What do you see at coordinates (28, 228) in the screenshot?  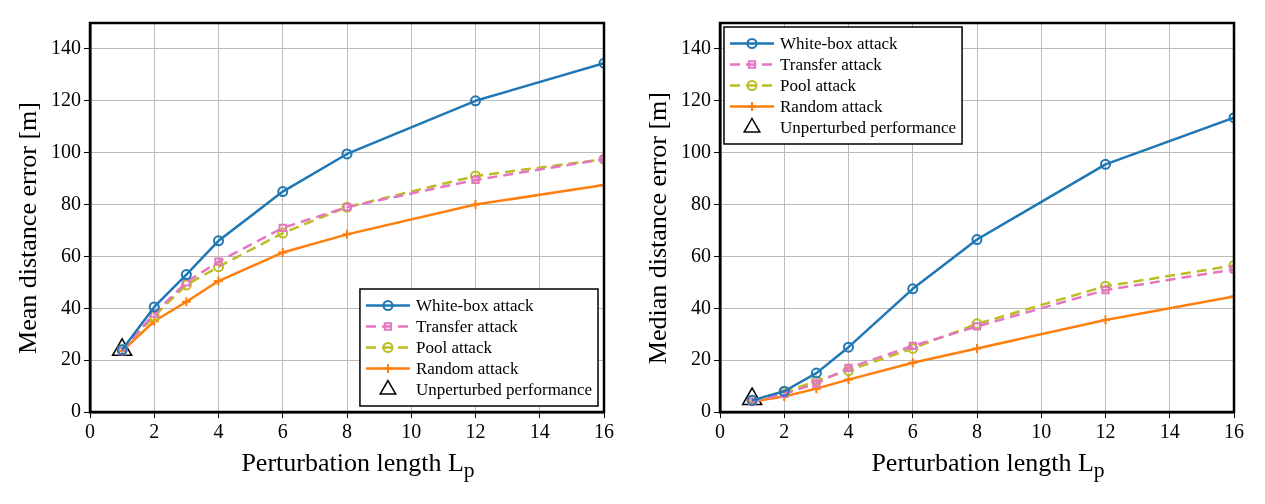 I see `y-axis-title: Mean distance error [m]` at bounding box center [28, 228].